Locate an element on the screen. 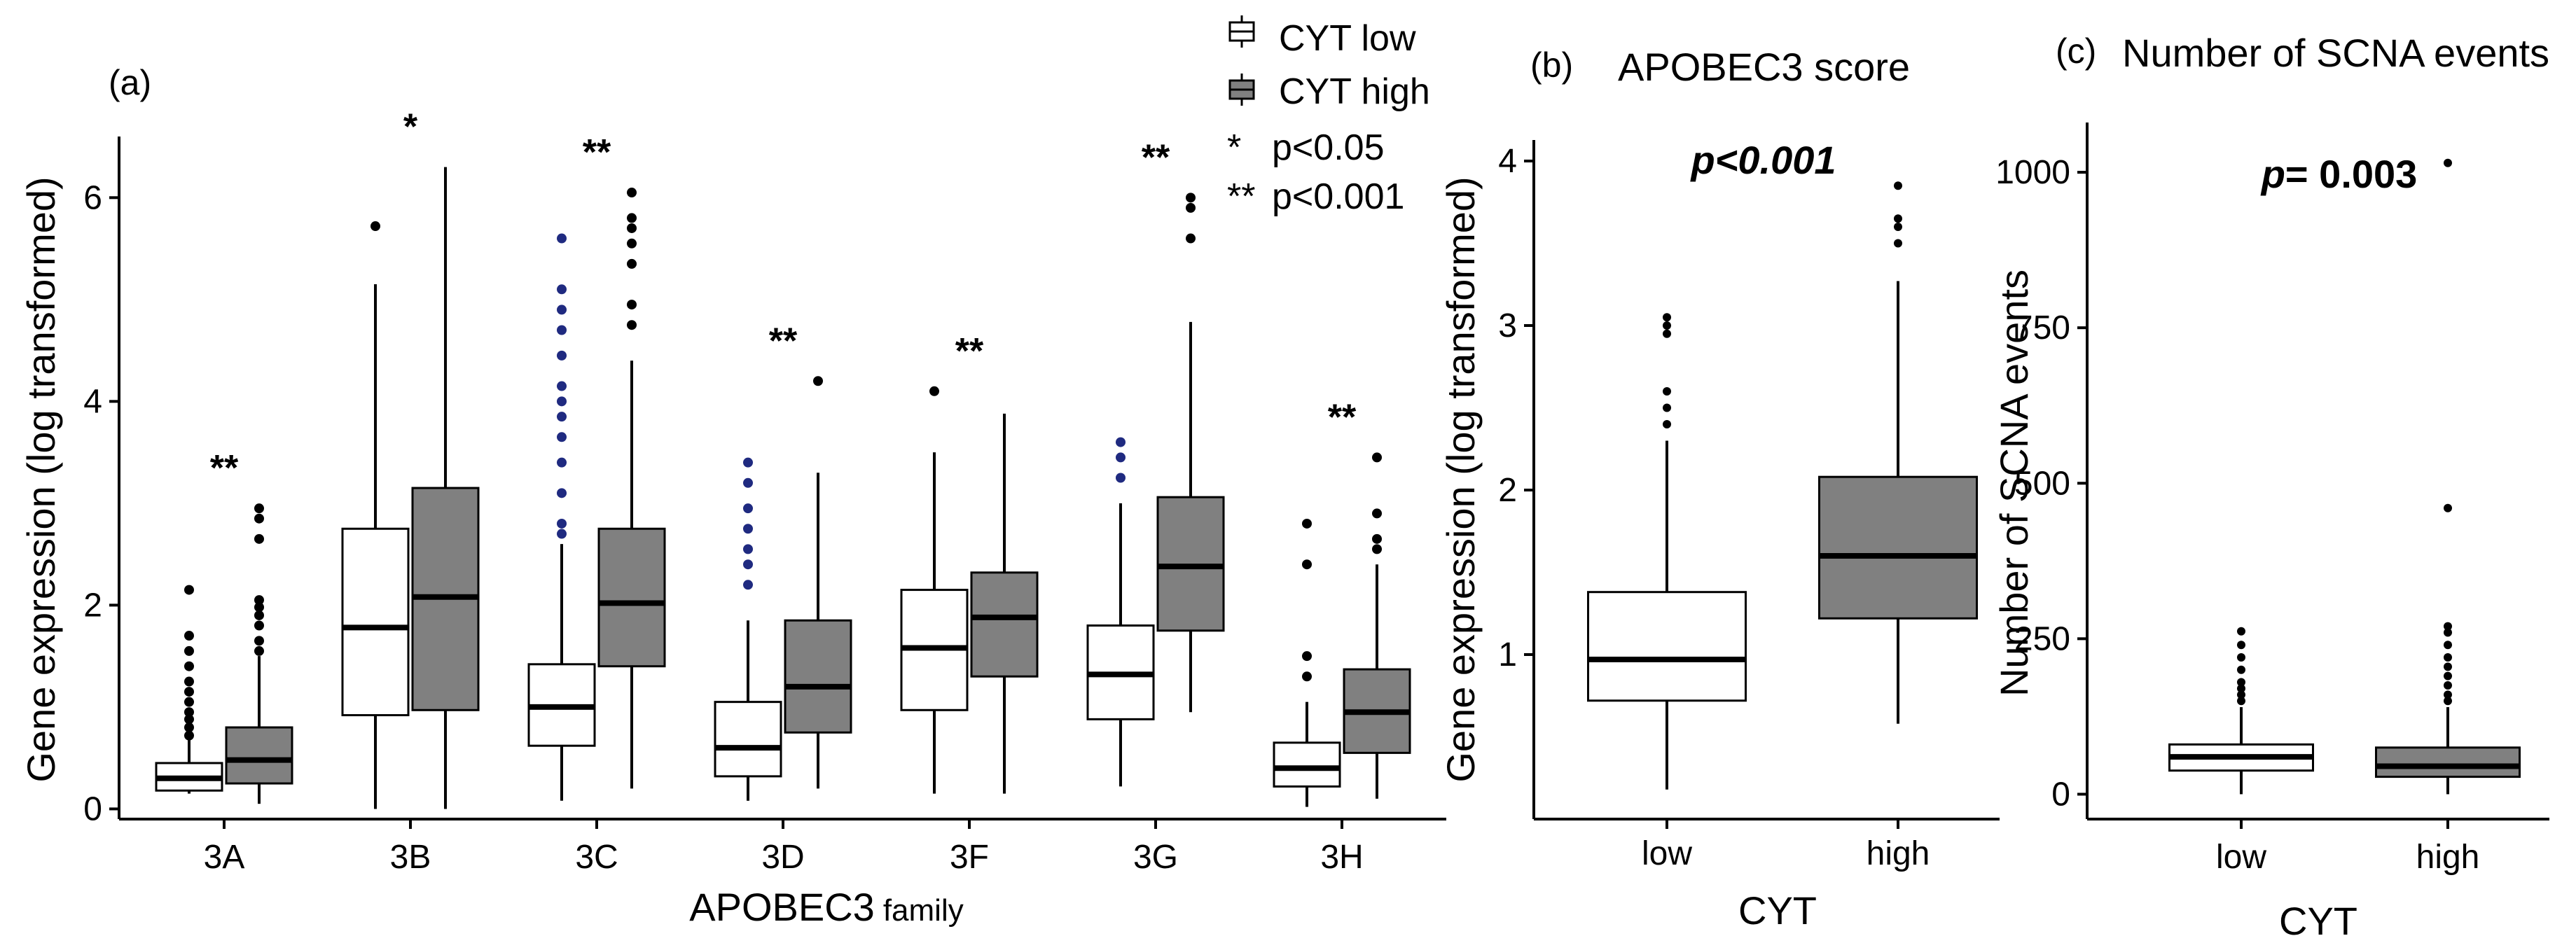  panel-a-x-label: APOBEC3 family is located at coordinates (826, 907).